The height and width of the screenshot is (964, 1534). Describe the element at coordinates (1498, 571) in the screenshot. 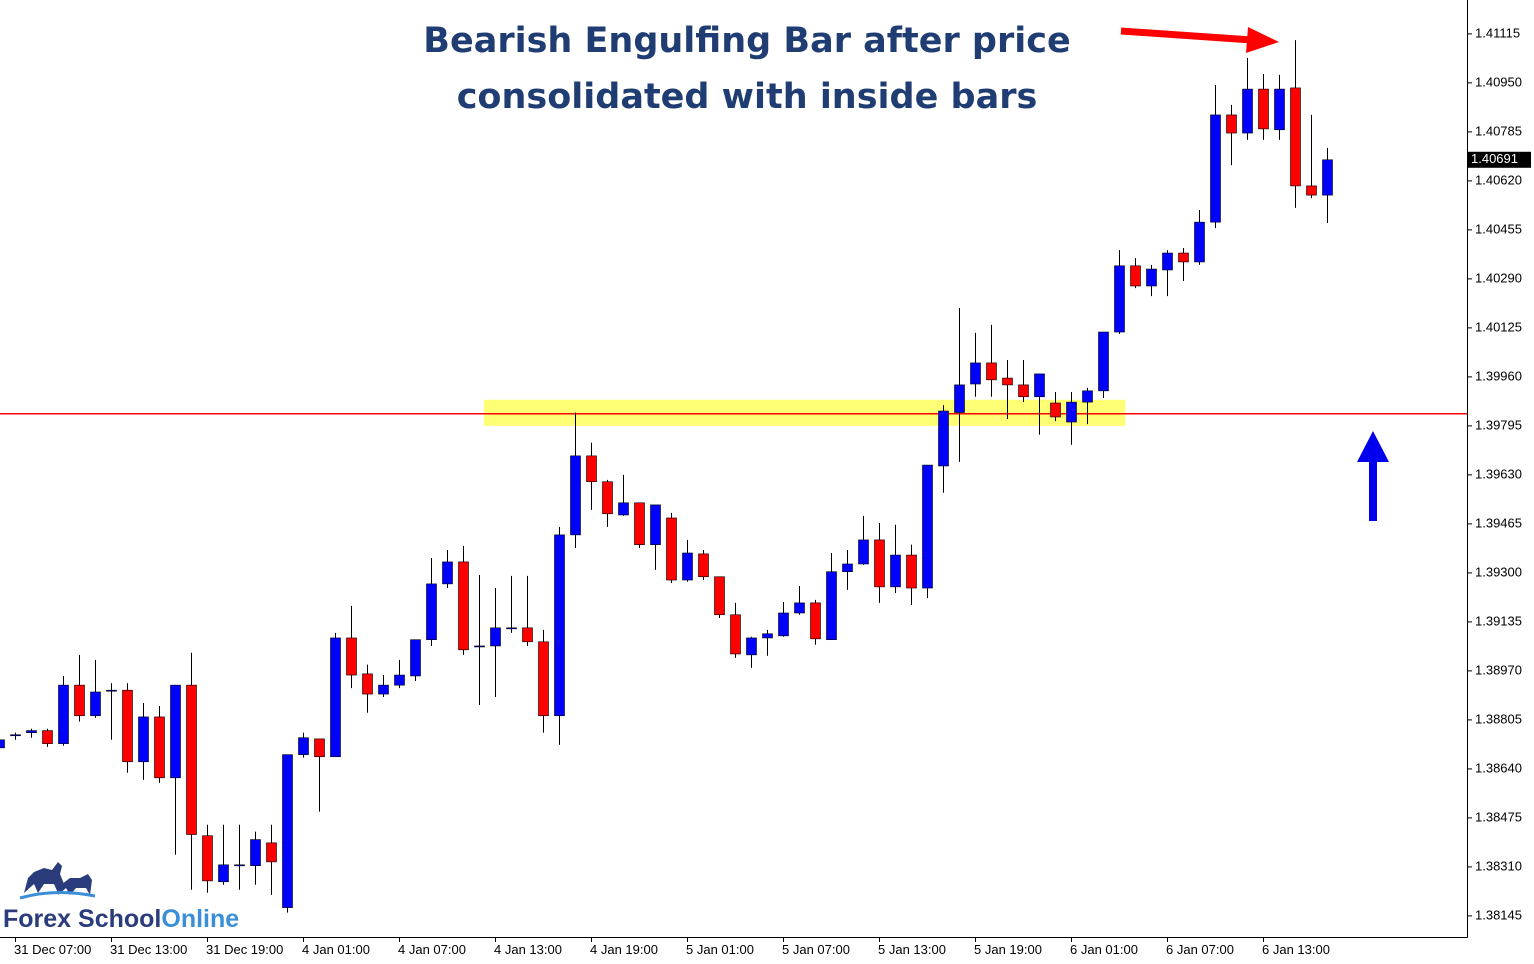

I see `y-tick-label: 1.39300` at that location.